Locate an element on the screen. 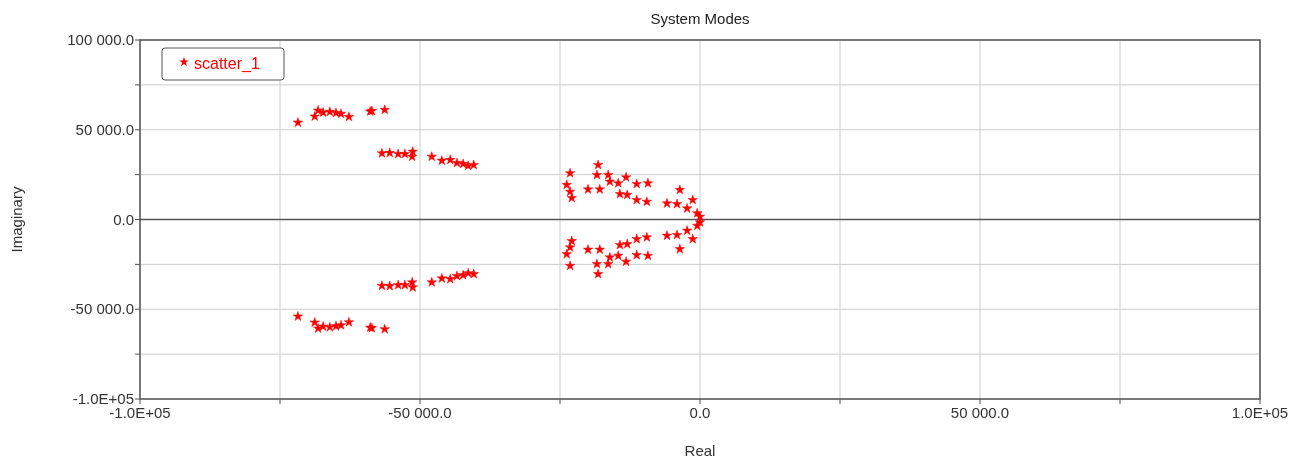  y-tick-label: 0.0 is located at coordinates (123, 219).